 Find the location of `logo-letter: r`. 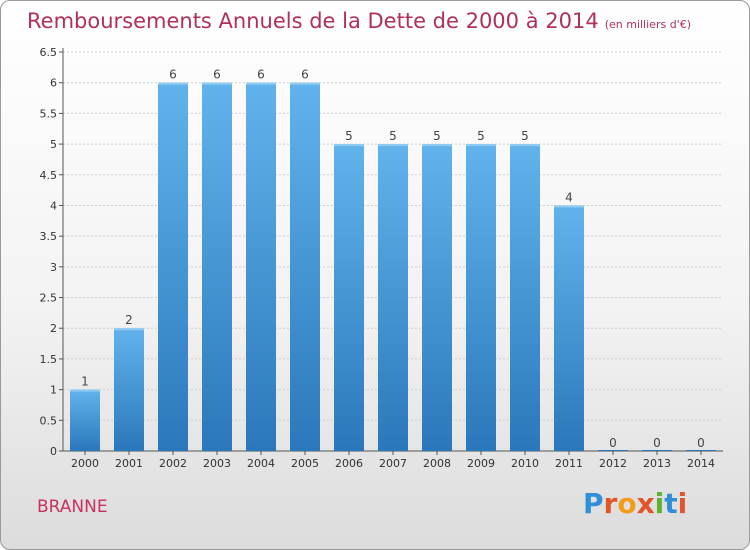

logo-letter: r is located at coordinates (610, 503).